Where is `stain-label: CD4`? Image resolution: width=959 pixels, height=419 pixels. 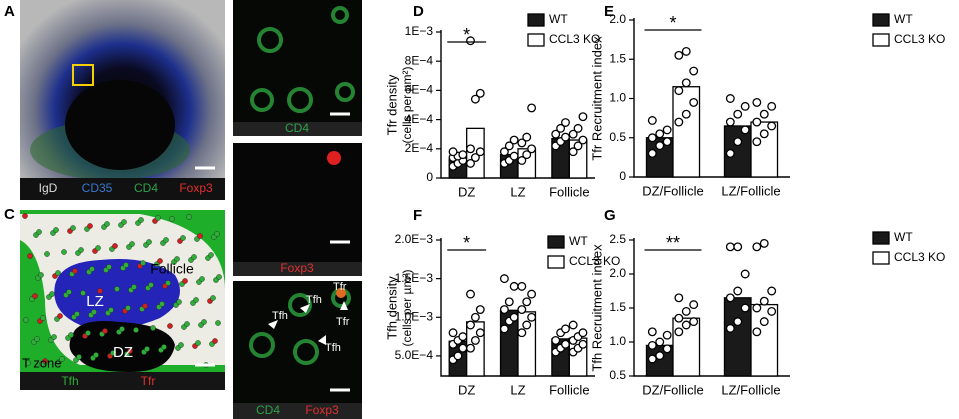 stain-label: CD4 is located at coordinates (297, 128).